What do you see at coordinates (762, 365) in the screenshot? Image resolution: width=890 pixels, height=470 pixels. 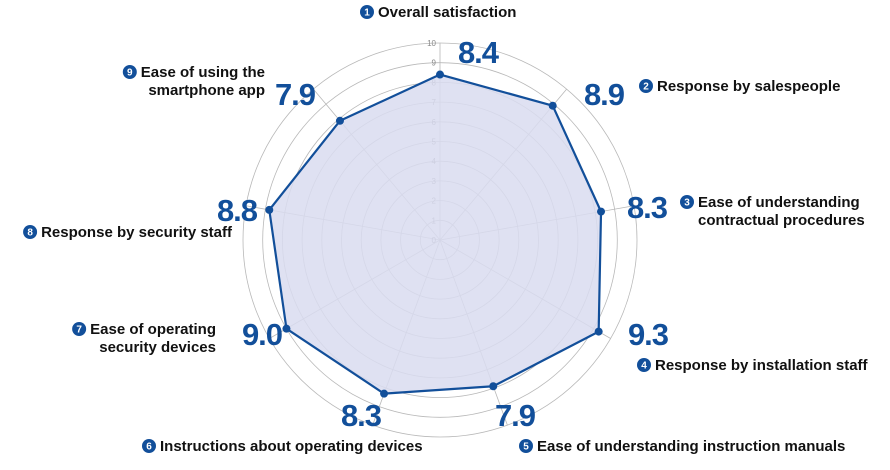 I see `axis-label: Response by installation staff` at bounding box center [762, 365].